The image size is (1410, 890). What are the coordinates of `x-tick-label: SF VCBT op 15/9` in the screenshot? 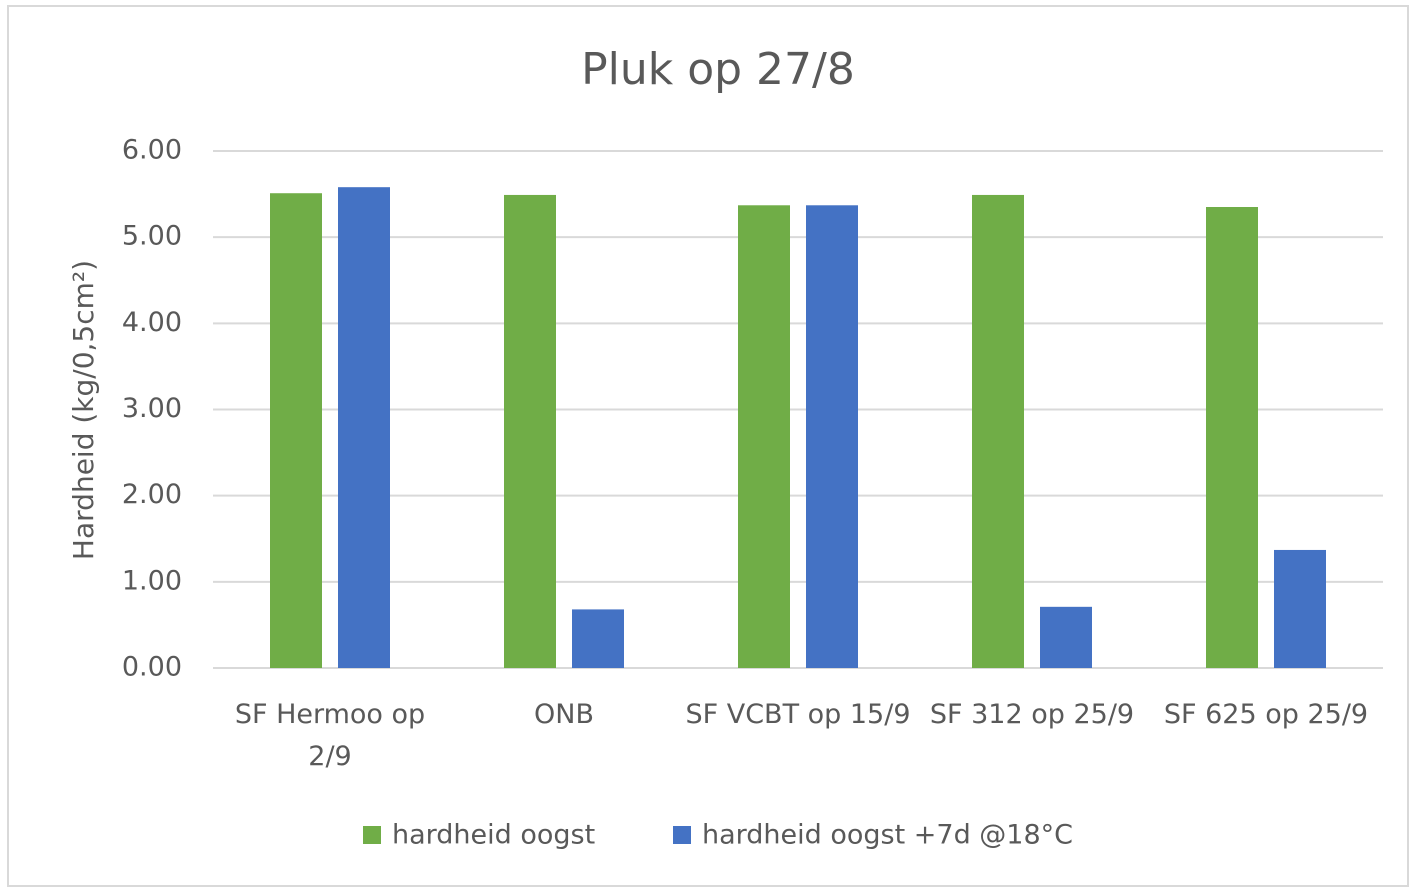 It's located at (798, 714).